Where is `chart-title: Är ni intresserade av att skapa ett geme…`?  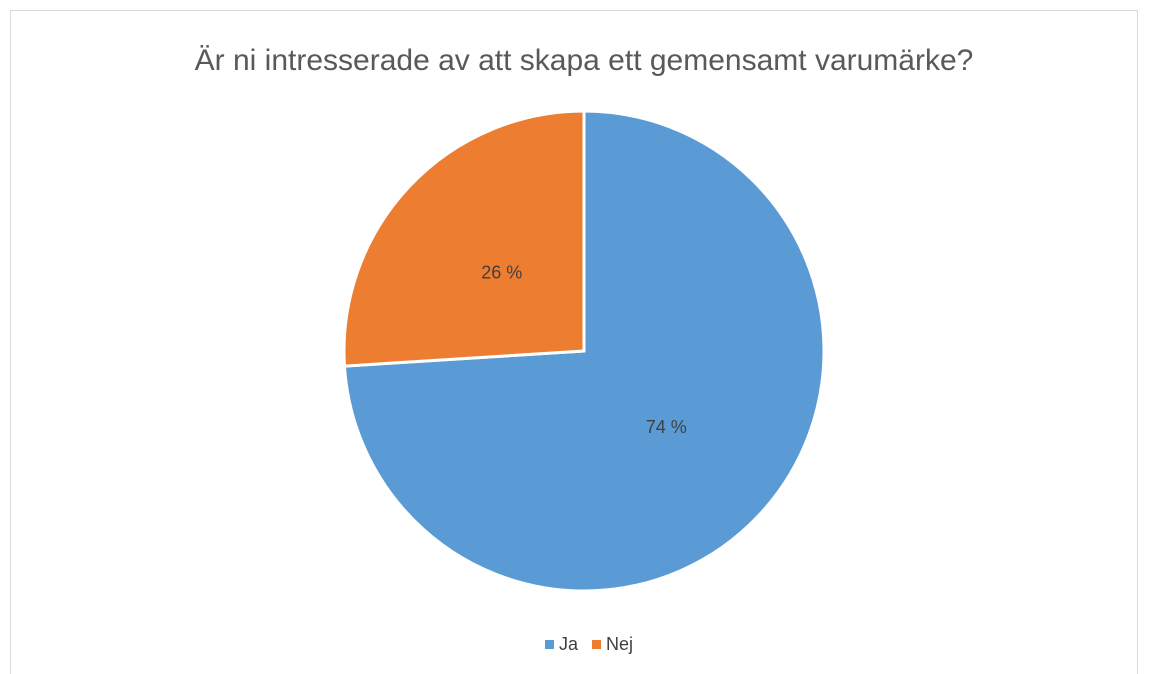
chart-title: Är ni intresserade av att skapa ett geme… is located at coordinates (584, 60).